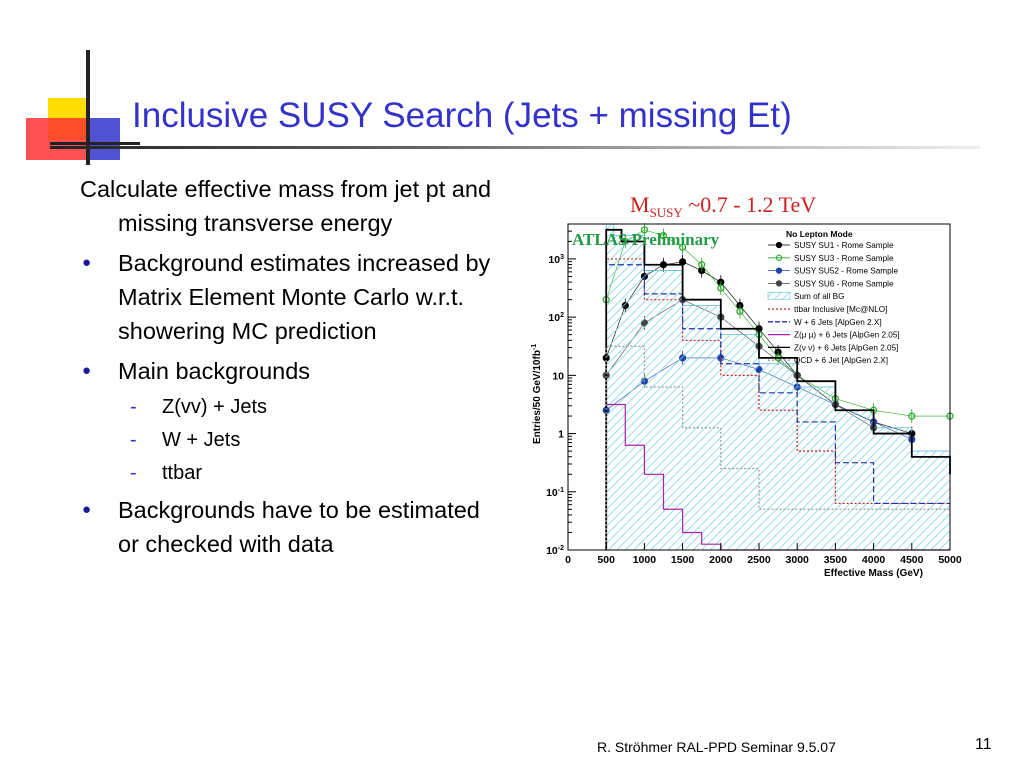 This screenshot has width=1024, height=768. What do you see at coordinates (819, 296) in the screenshot?
I see `legend-label: Sum of all BG` at bounding box center [819, 296].